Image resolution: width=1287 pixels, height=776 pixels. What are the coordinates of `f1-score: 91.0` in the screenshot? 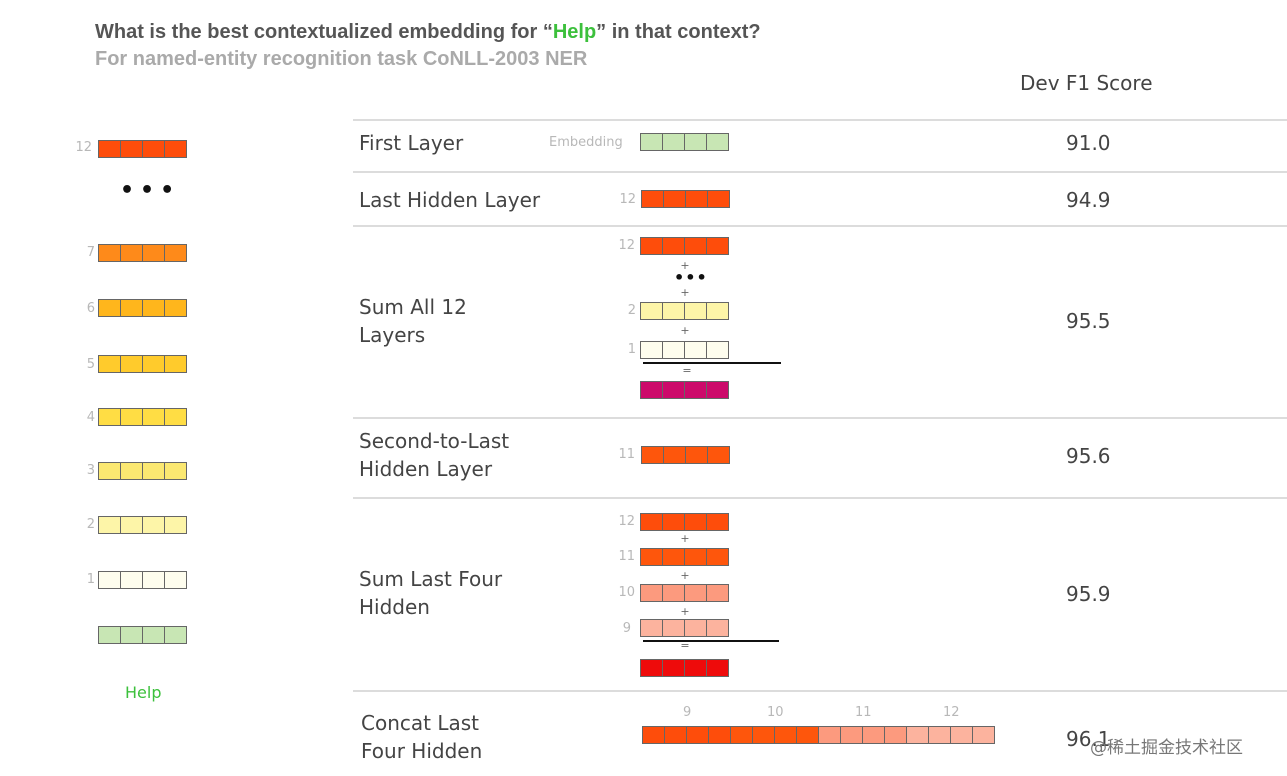 It's located at (1088, 143).